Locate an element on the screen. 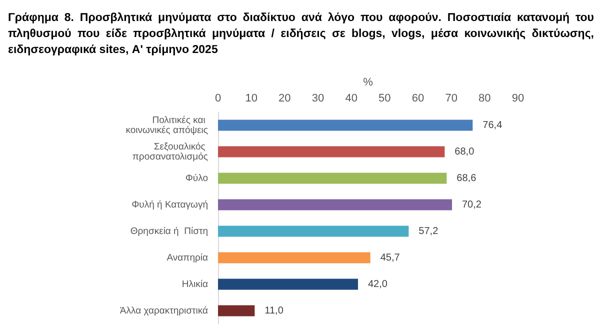 Image resolution: width=600 pixels, height=334 pixels. data-label: 70,2 is located at coordinates (472, 204).